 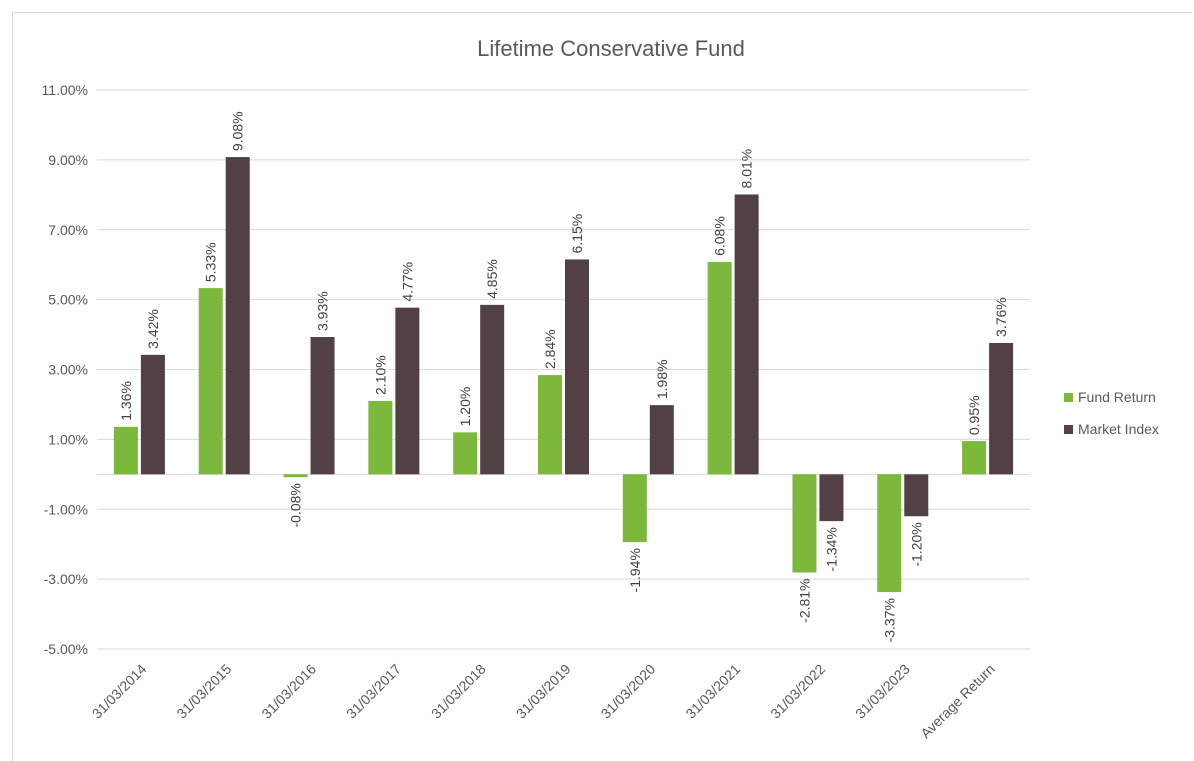 I want to click on data-label: 4.85%, so click(x=492, y=279).